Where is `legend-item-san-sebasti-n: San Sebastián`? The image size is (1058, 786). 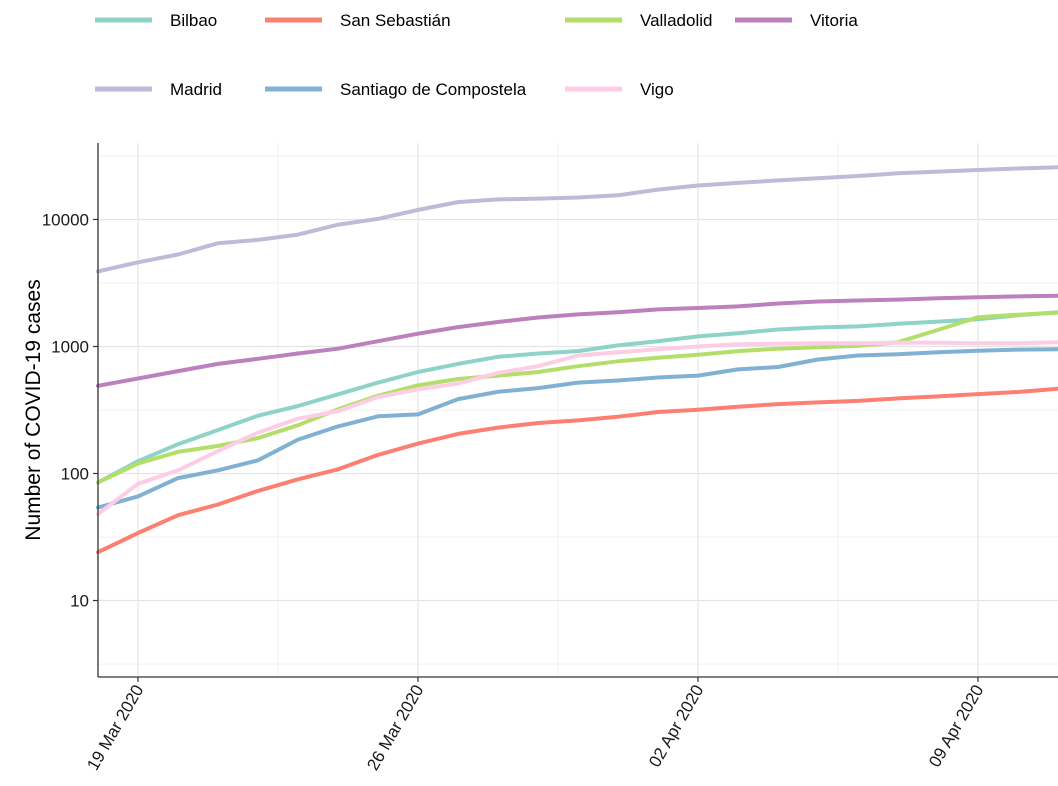
legend-item-san-sebasti-n: San Sebastián is located at coordinates (358, 20).